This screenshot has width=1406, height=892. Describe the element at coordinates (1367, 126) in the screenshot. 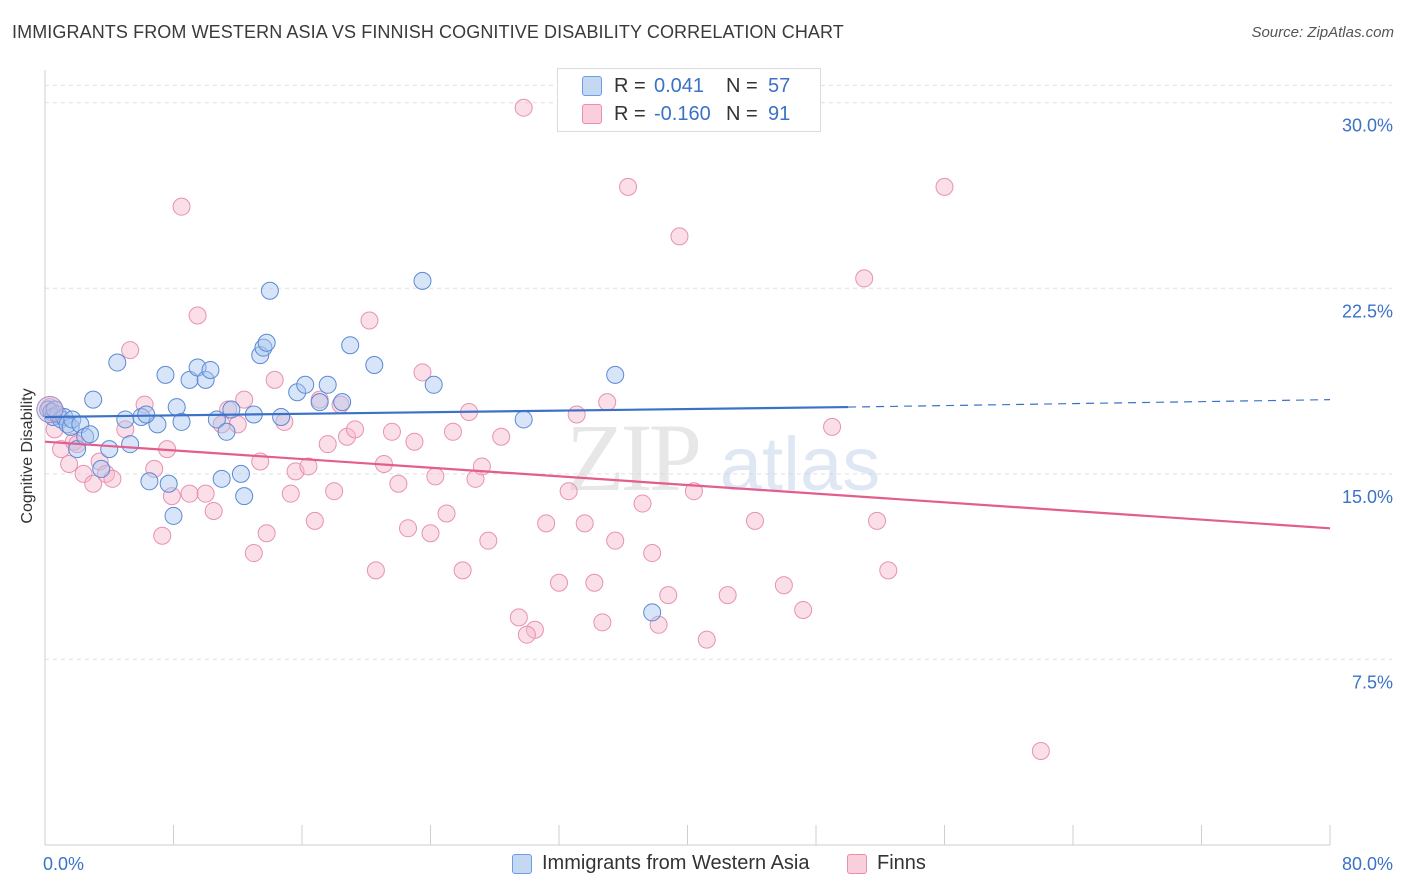

I see `y-tick-label: 30.0%` at that location.